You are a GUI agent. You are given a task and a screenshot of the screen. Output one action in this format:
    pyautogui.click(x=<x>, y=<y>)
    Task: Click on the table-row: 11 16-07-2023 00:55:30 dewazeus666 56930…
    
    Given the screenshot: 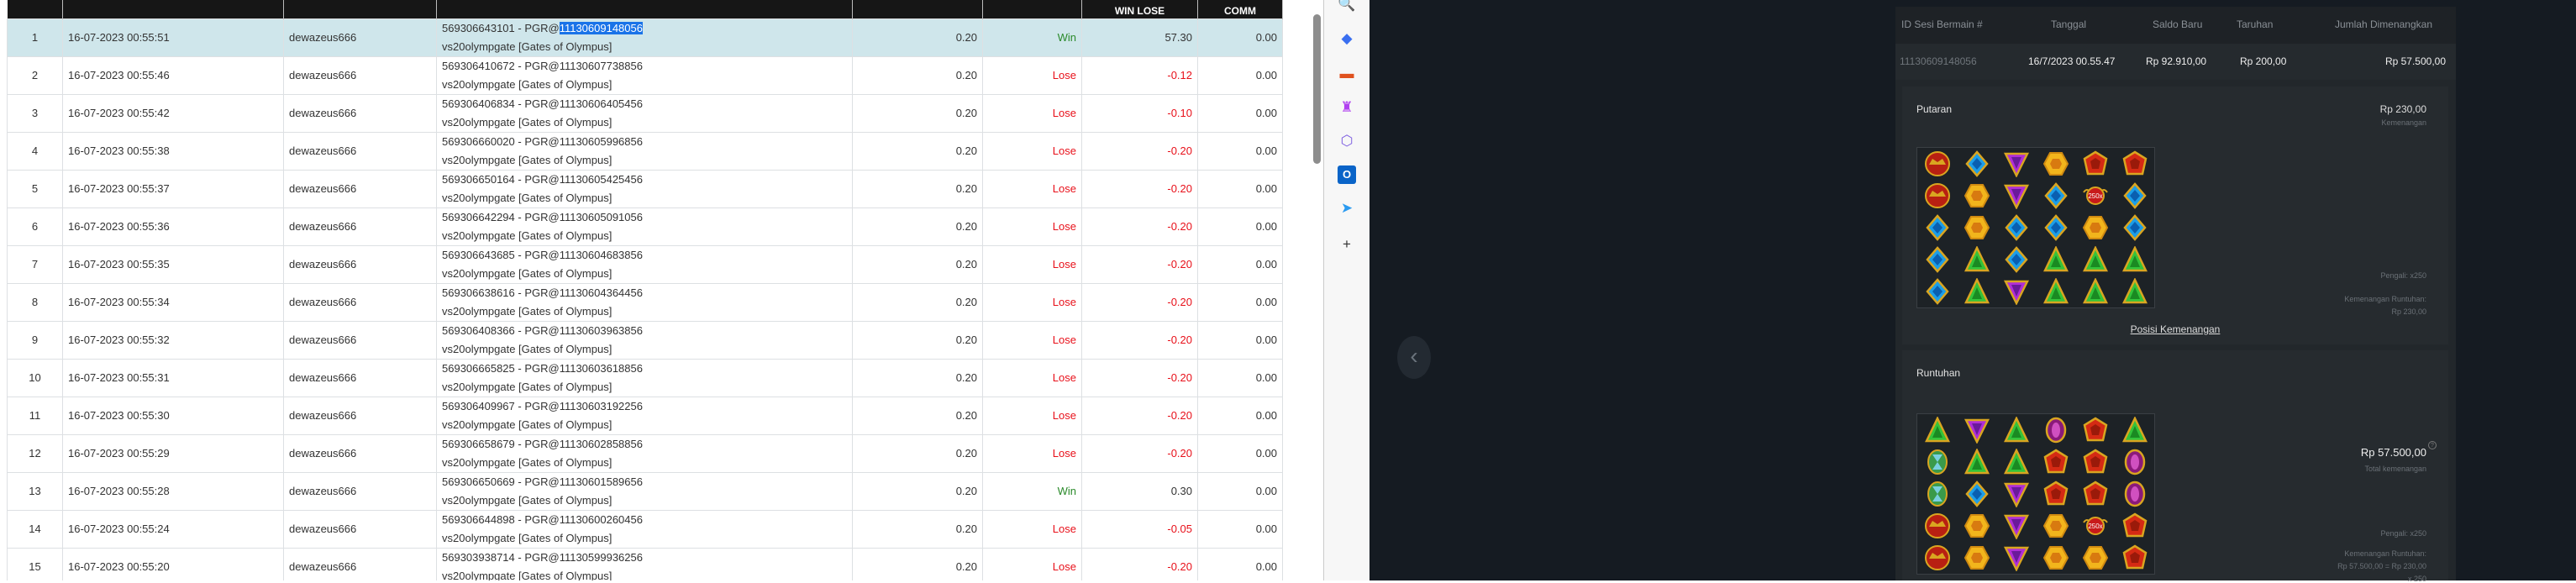 What is the action you would take?
    pyautogui.click(x=645, y=415)
    